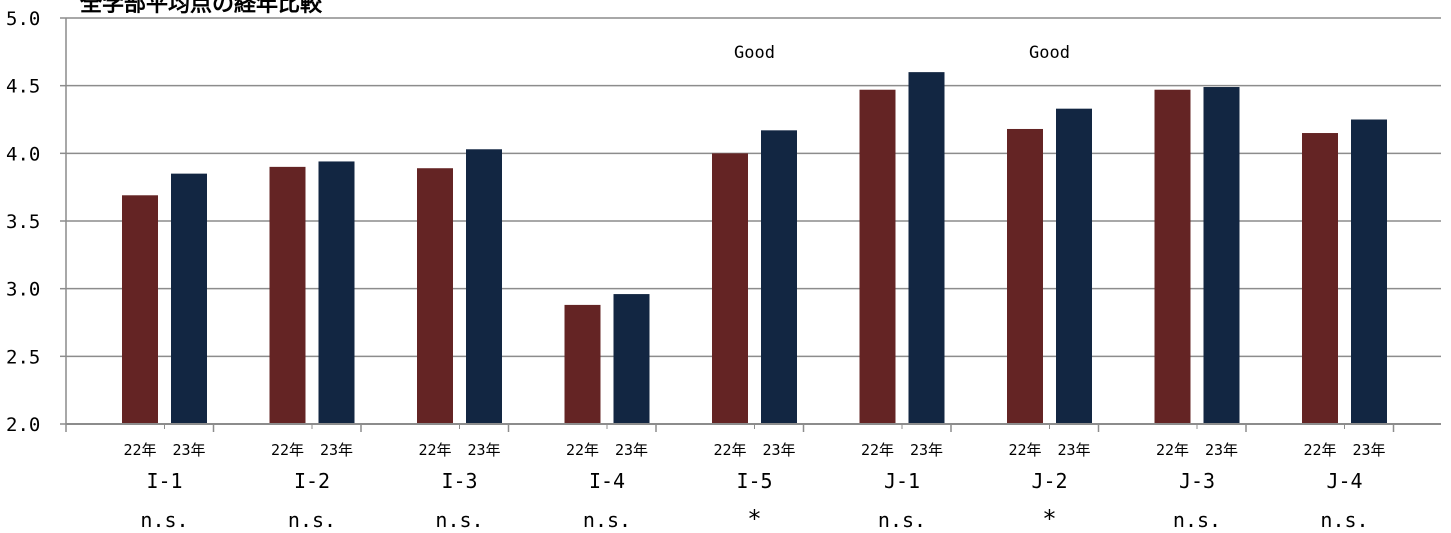 This screenshot has height=533, width=1451. Describe the element at coordinates (607, 481) in the screenshot. I see `category-label: I-4` at that location.